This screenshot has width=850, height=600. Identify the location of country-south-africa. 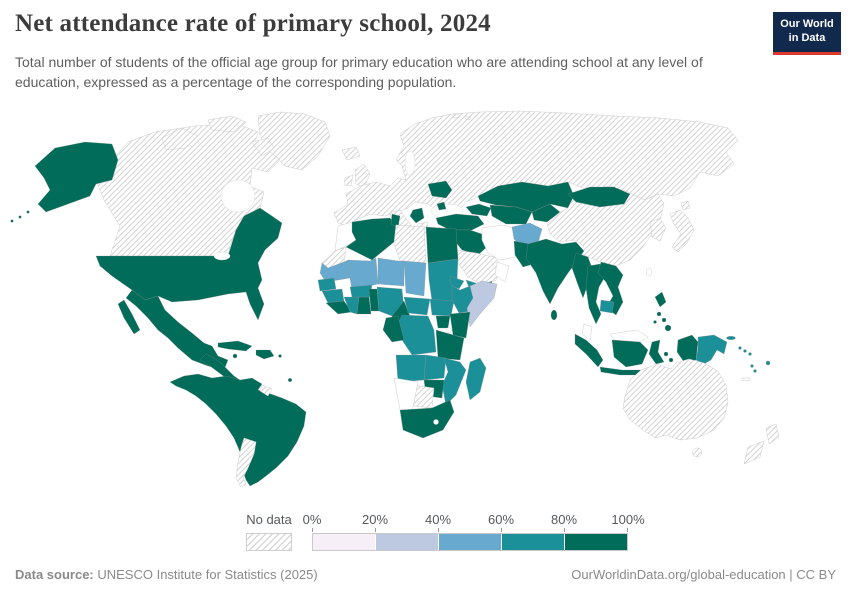
(427, 419).